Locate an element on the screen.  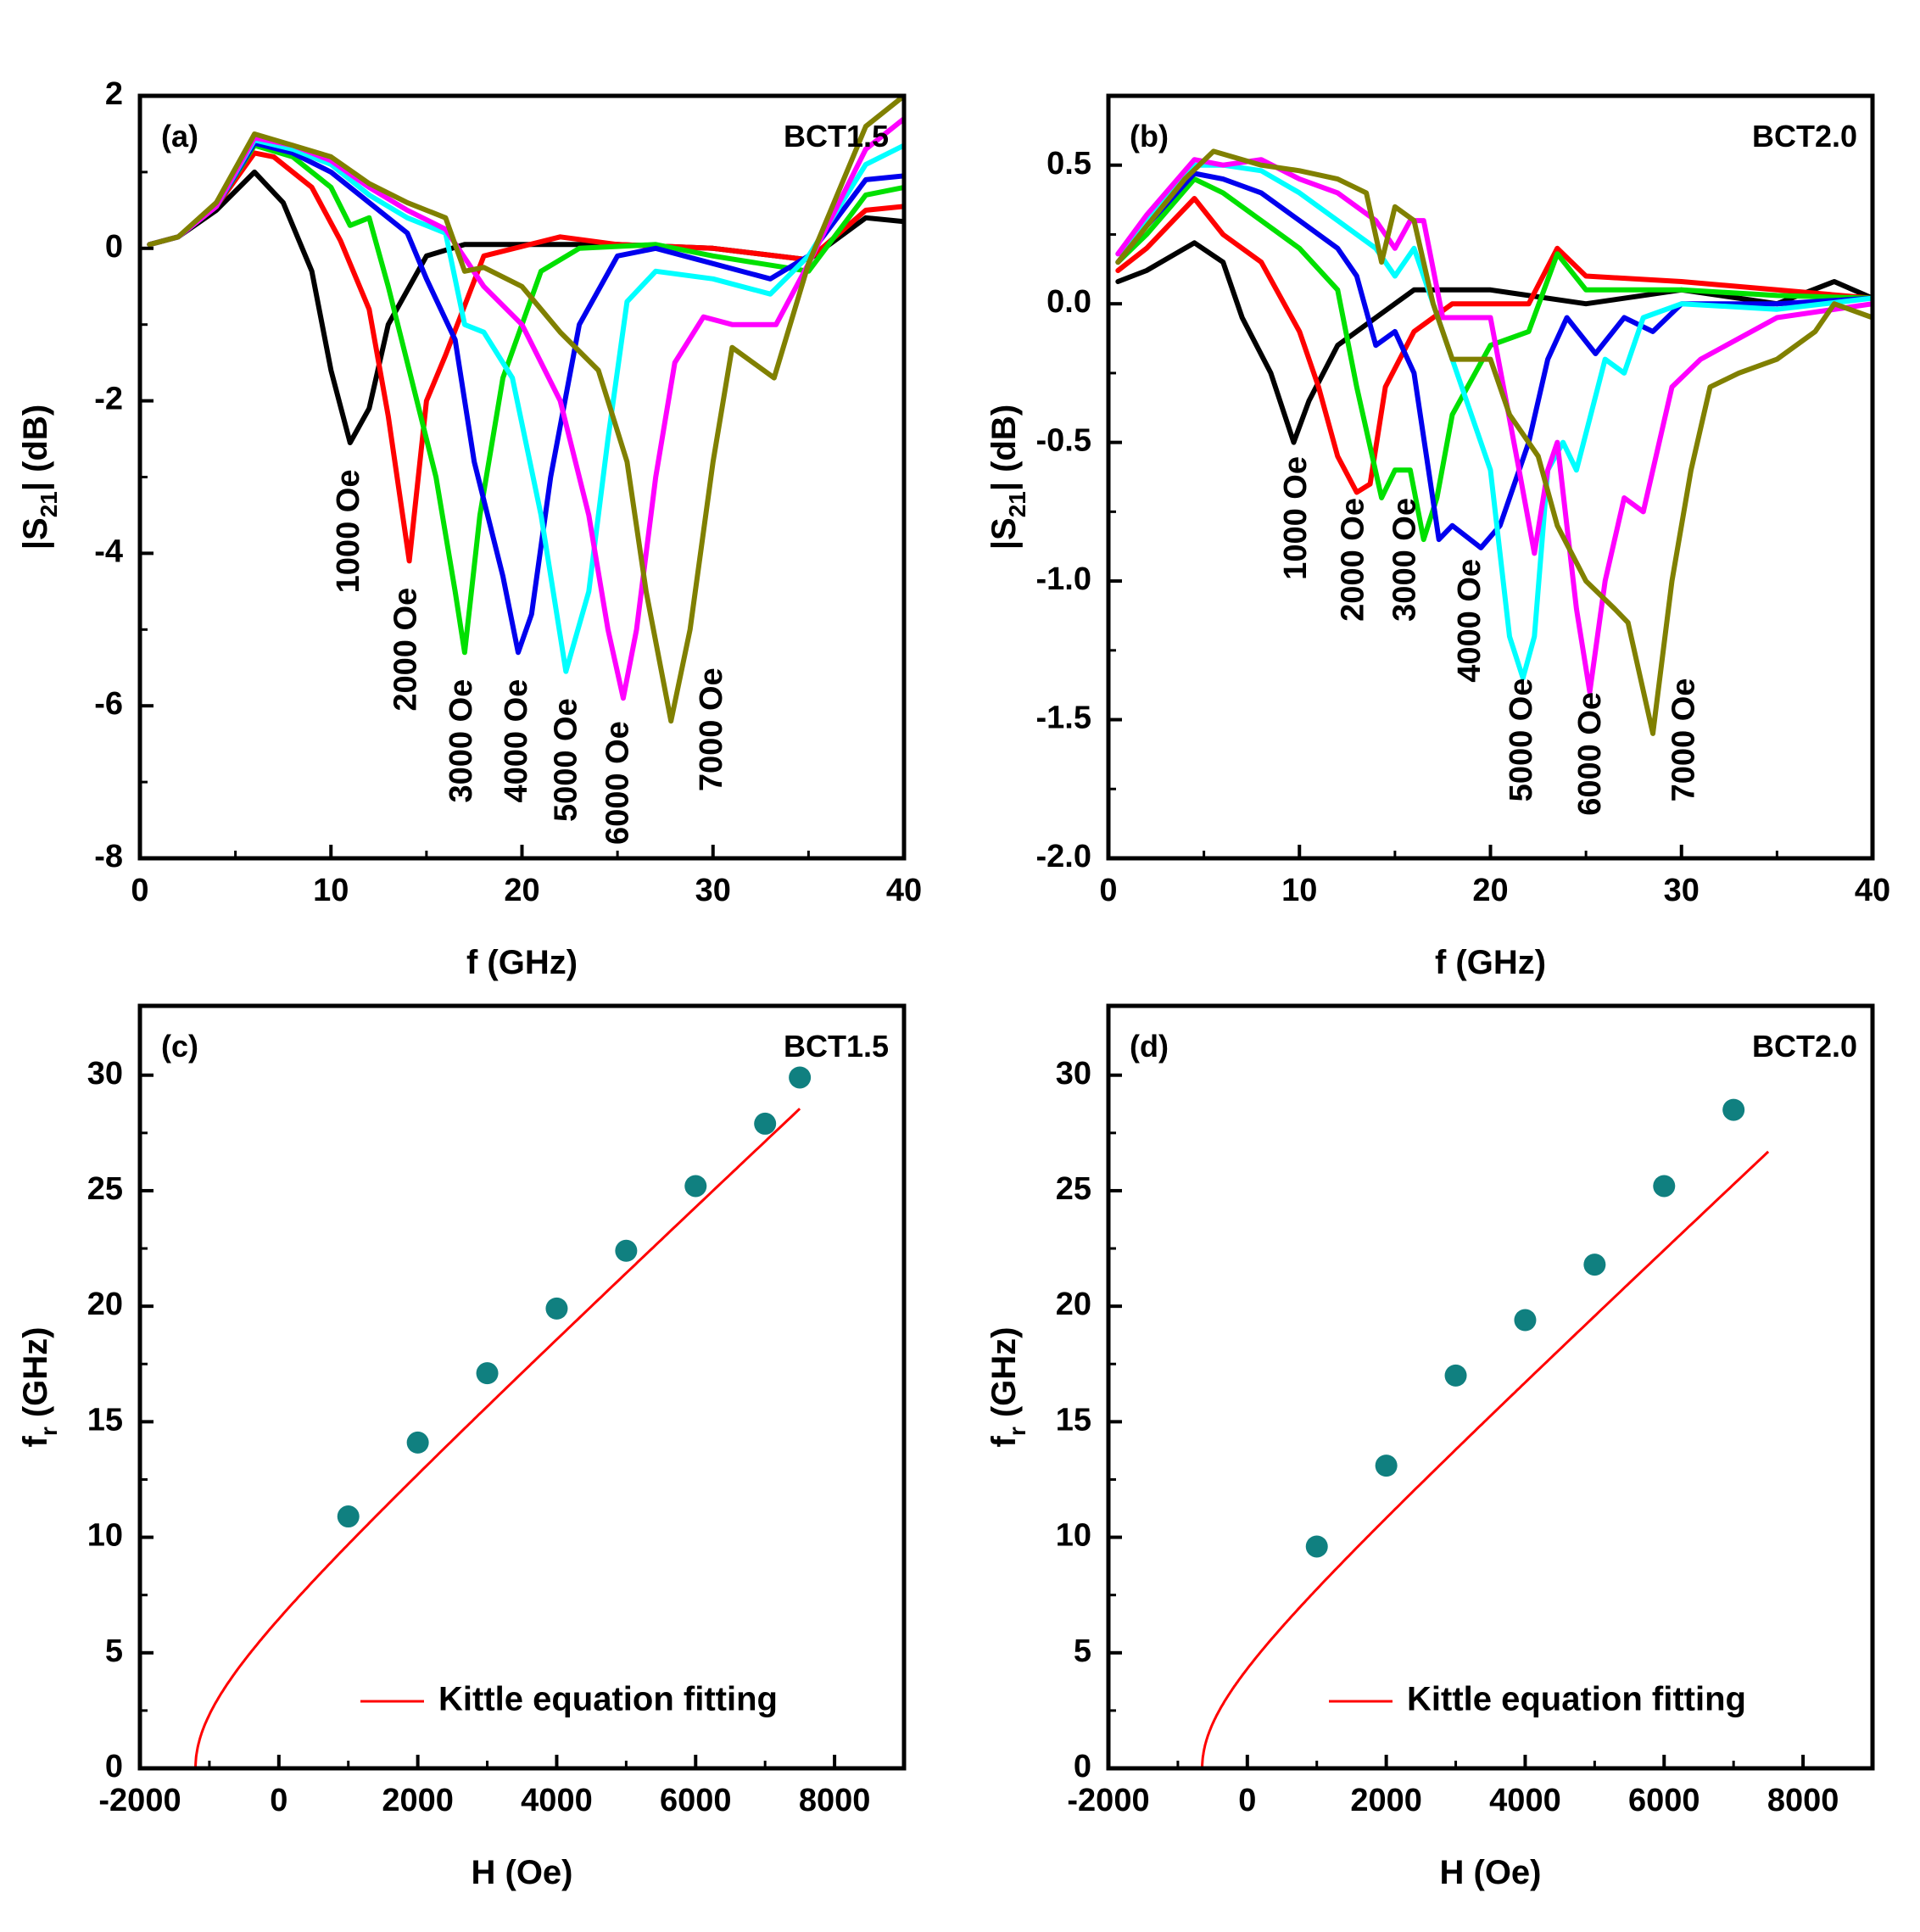
series-line-6000-oe is located at coordinates (526, 409).